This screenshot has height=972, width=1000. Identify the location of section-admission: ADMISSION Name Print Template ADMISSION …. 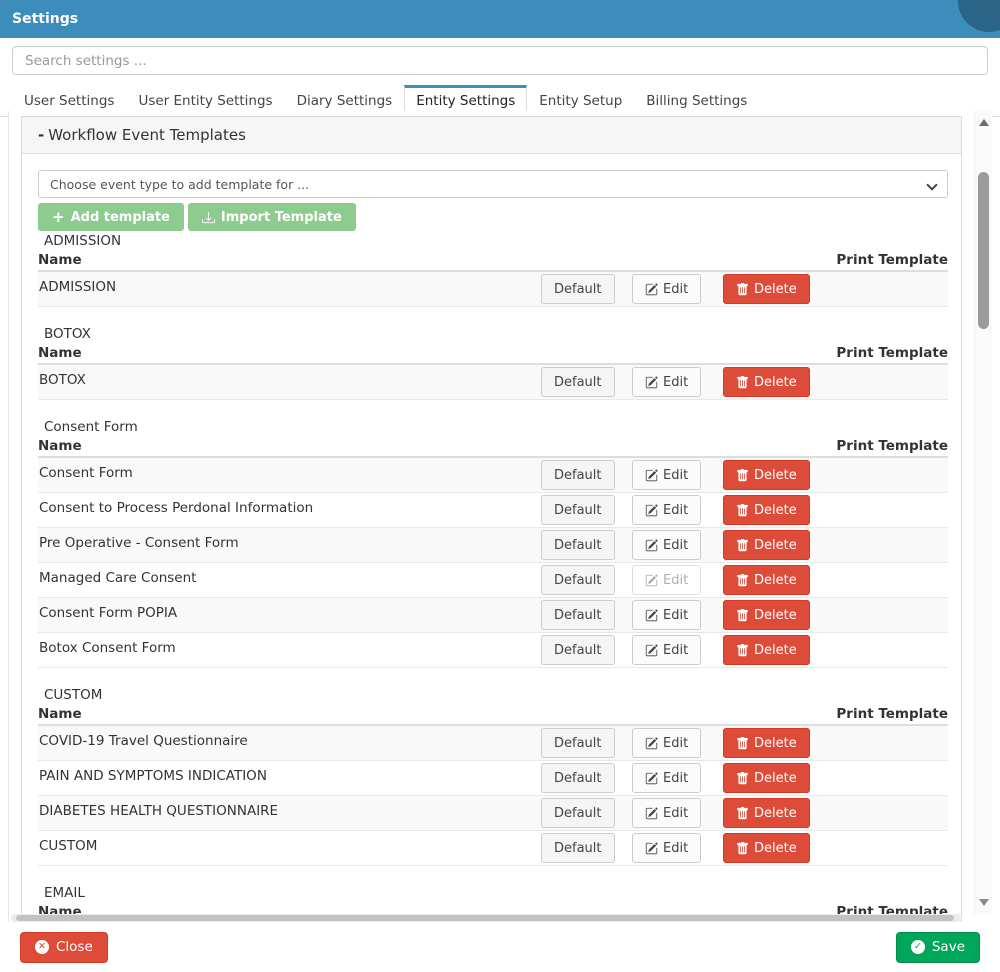
(493, 270).